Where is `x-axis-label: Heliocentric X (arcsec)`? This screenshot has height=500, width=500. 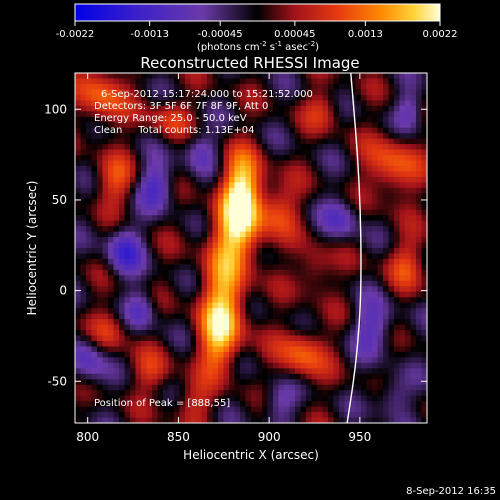
x-axis-label: Heliocentric X (arcsec) is located at coordinates (251, 455).